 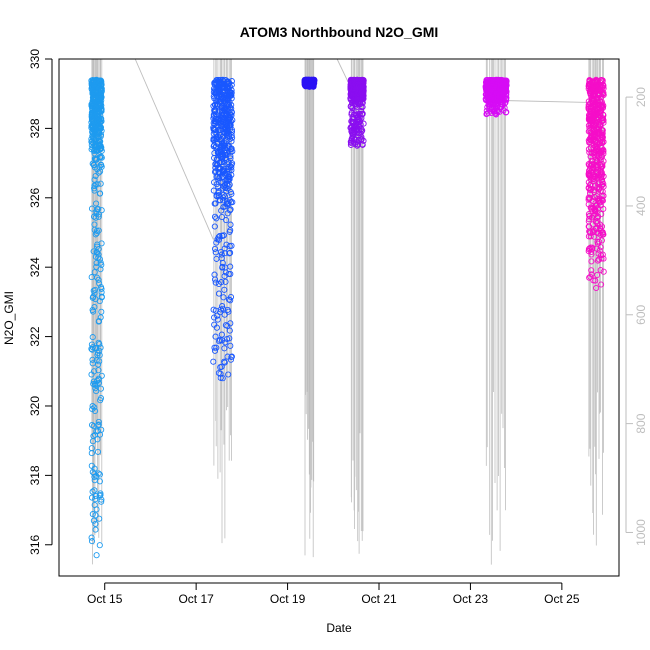 I want to click on y-tick-label: 330, so click(x=35, y=59).